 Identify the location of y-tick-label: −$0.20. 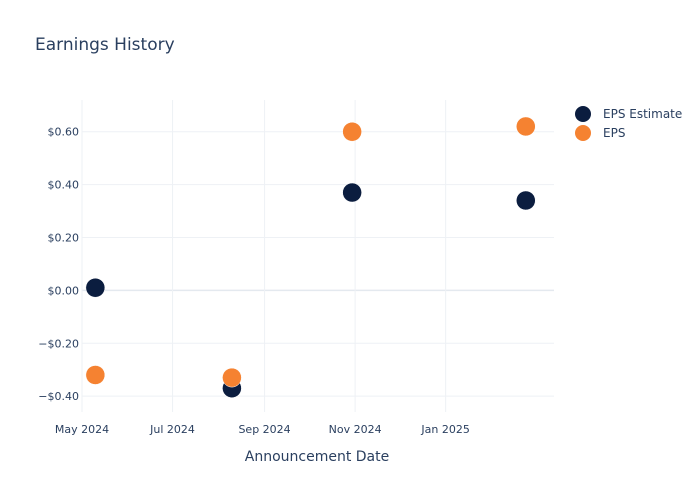
(58, 343).